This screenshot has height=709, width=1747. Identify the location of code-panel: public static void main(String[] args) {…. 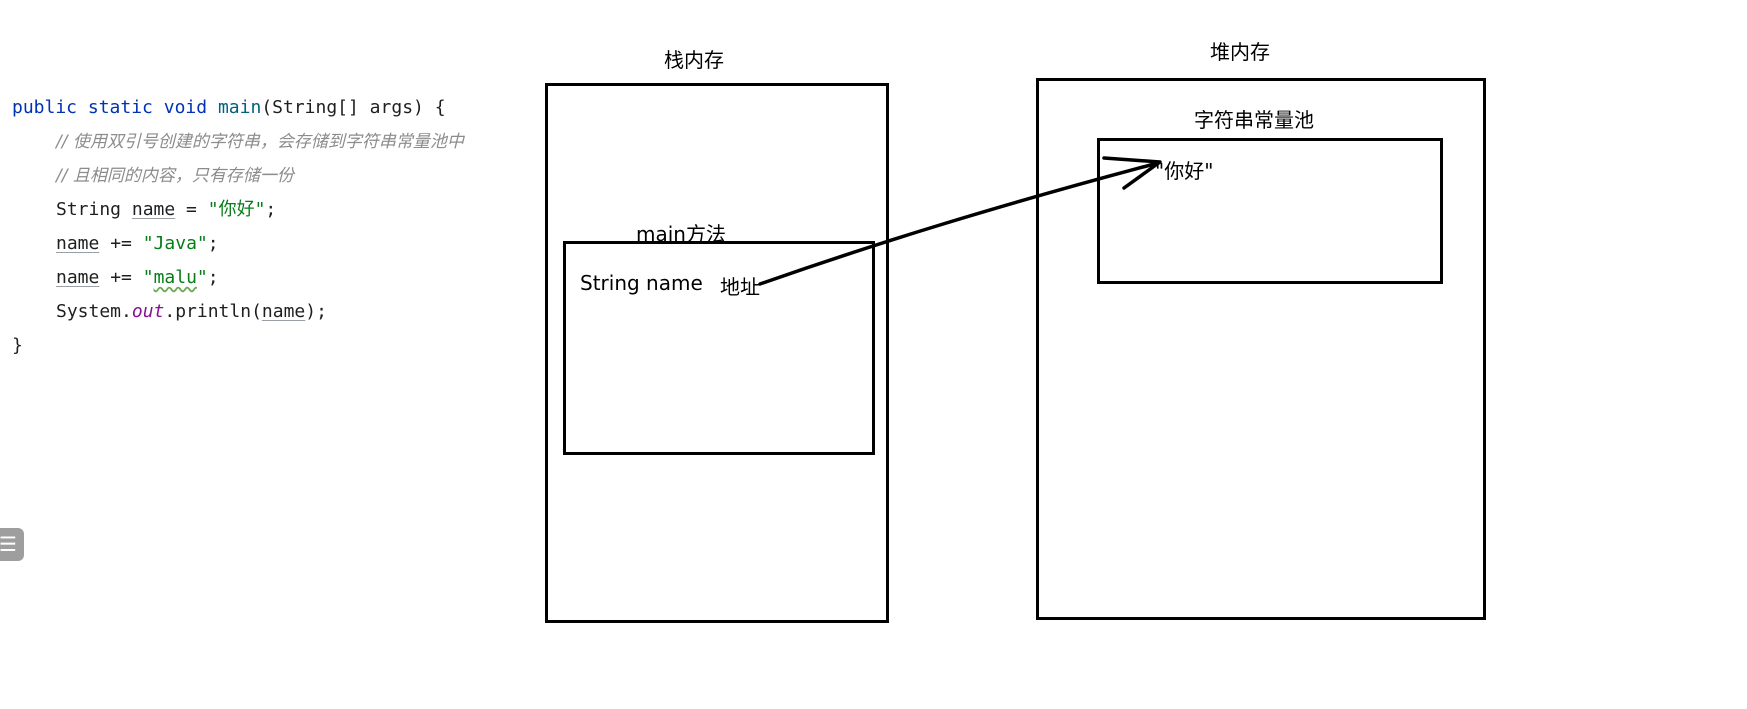
(238, 230).